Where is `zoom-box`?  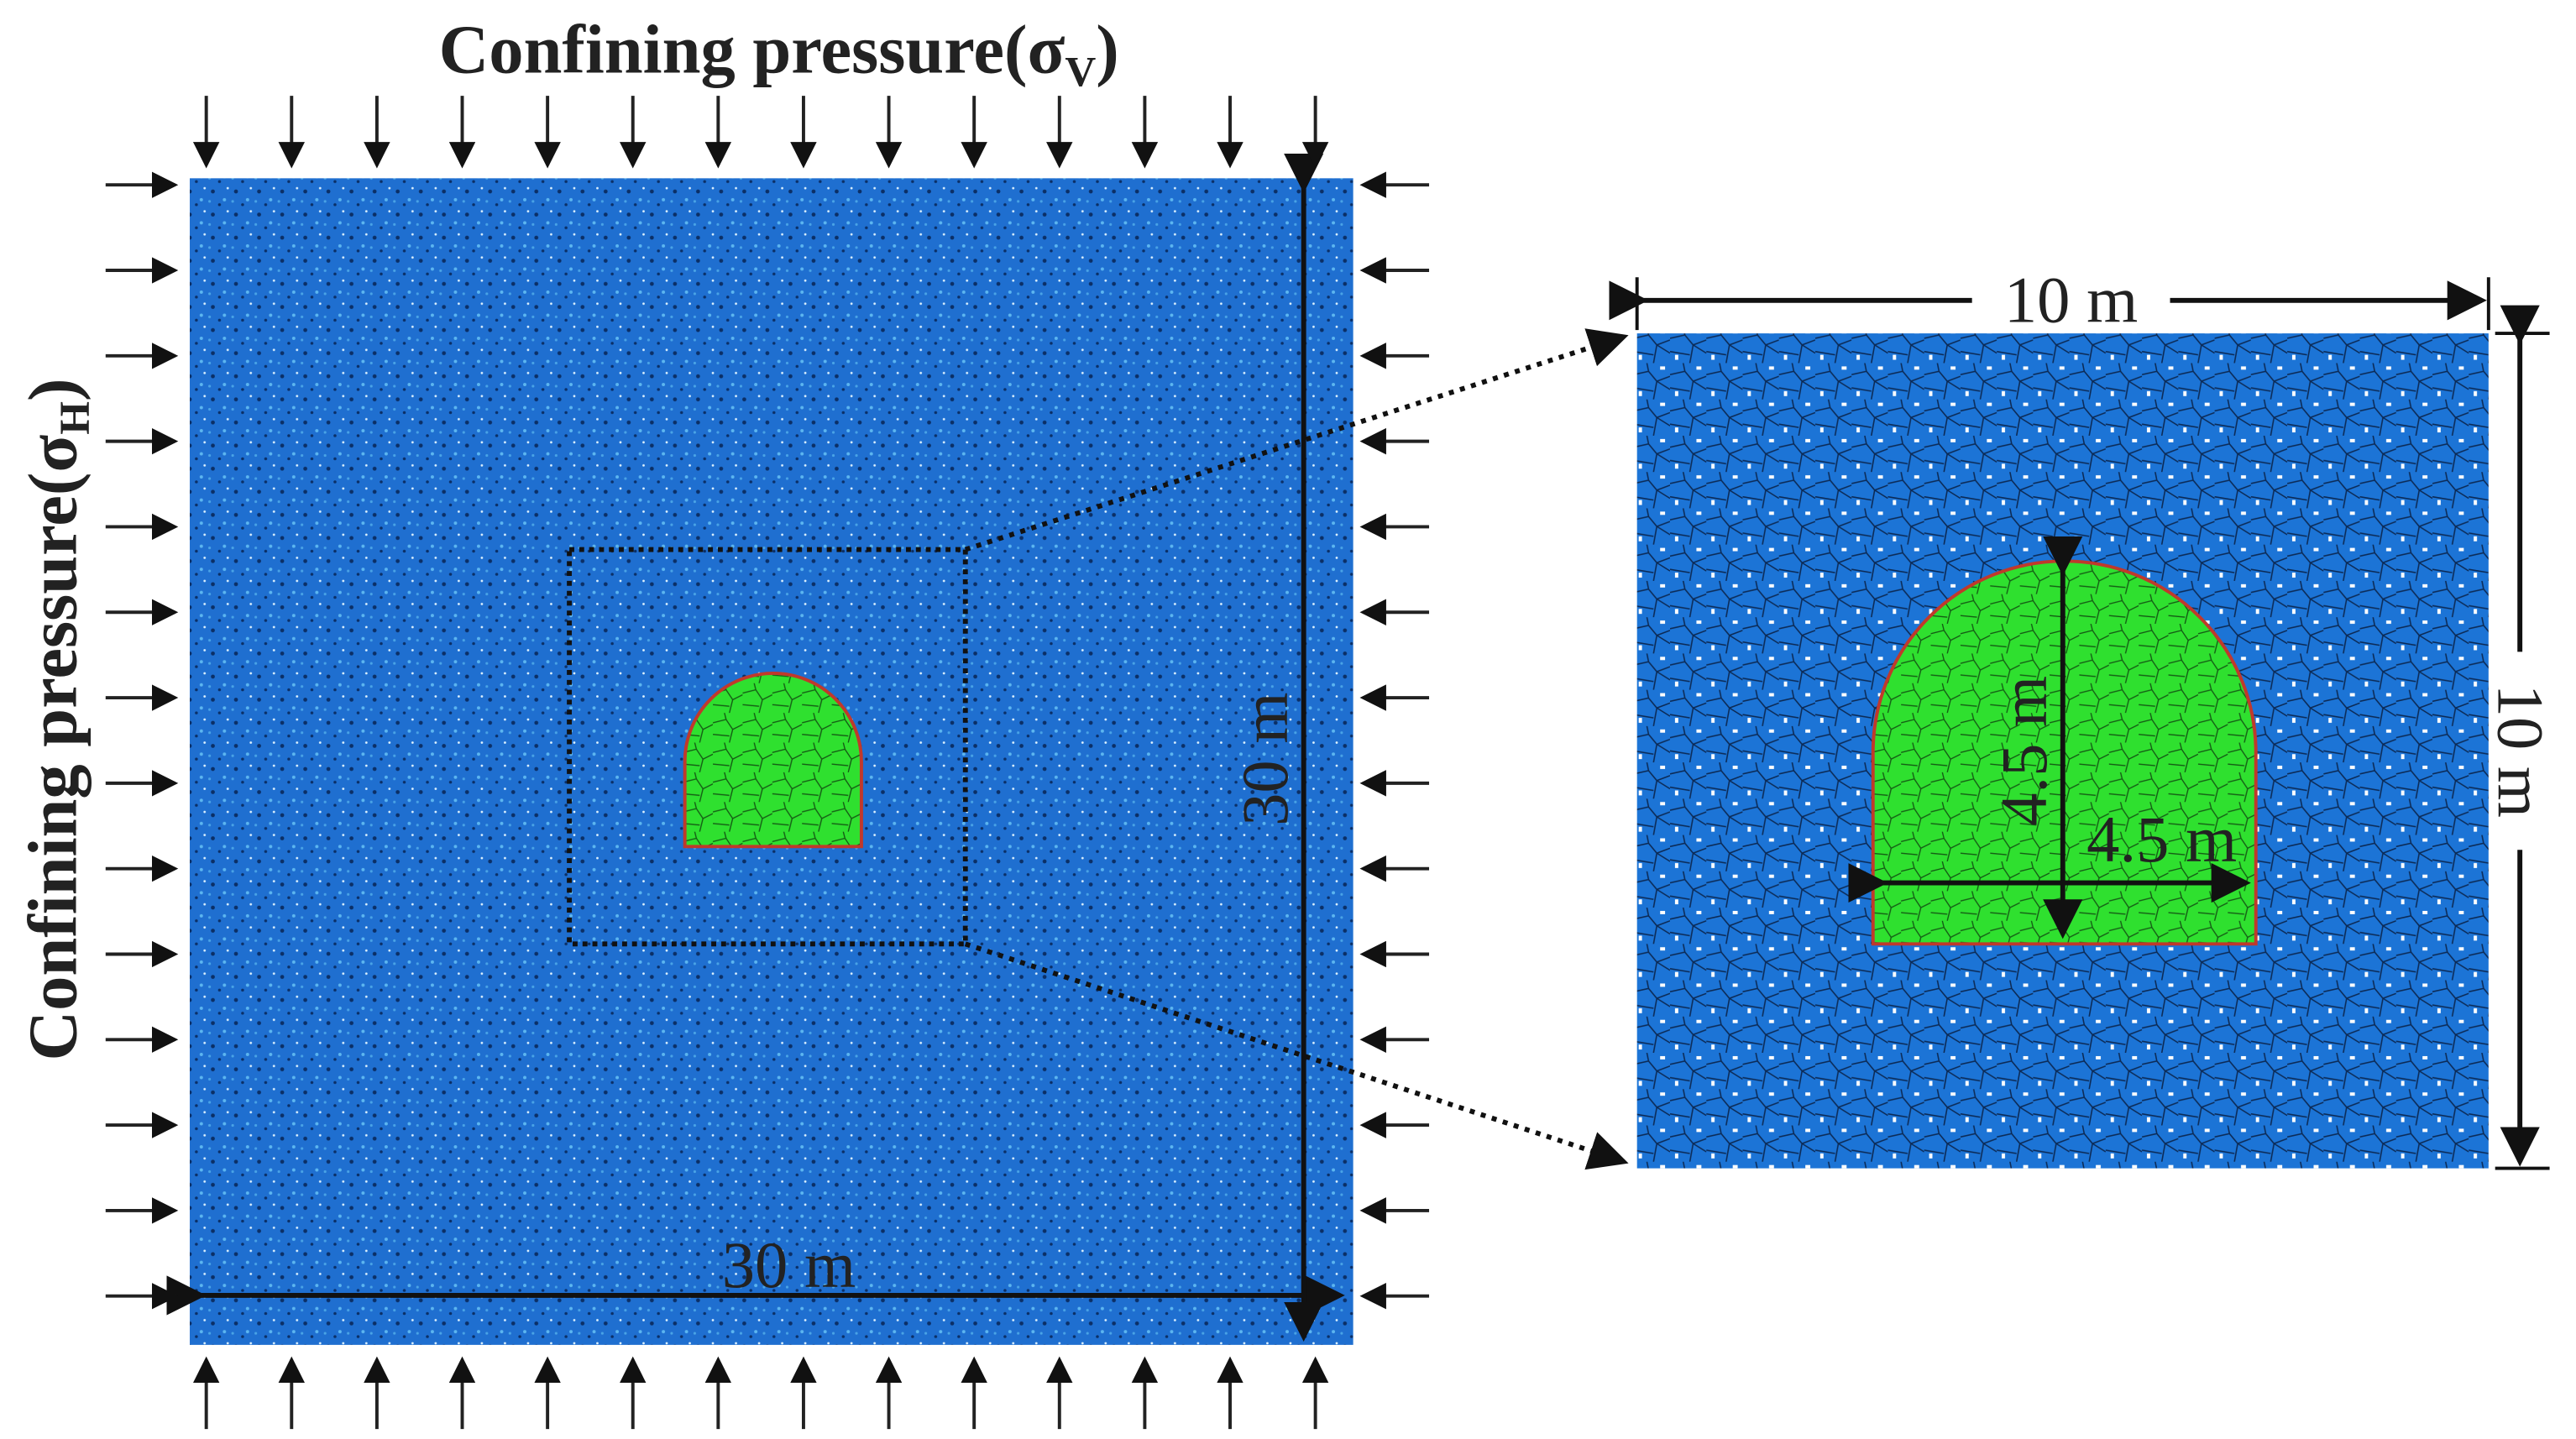 zoom-box is located at coordinates (767, 747).